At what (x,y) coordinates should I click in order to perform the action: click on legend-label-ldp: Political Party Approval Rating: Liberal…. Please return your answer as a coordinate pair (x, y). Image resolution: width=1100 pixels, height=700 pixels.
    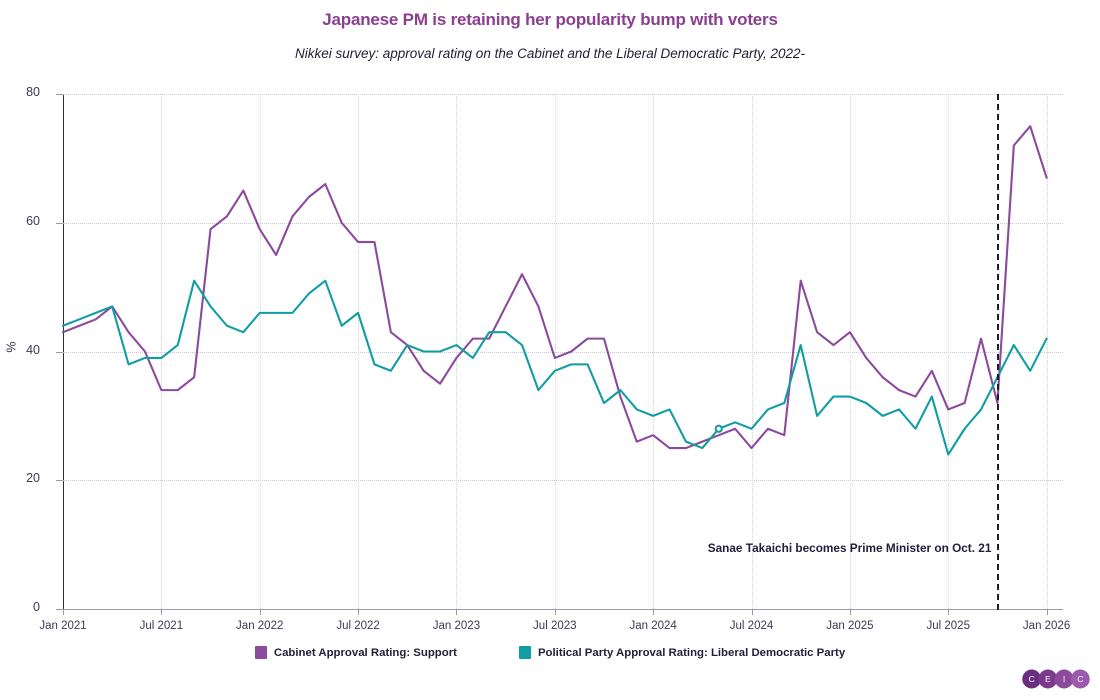
    Looking at the image, I should click on (691, 652).